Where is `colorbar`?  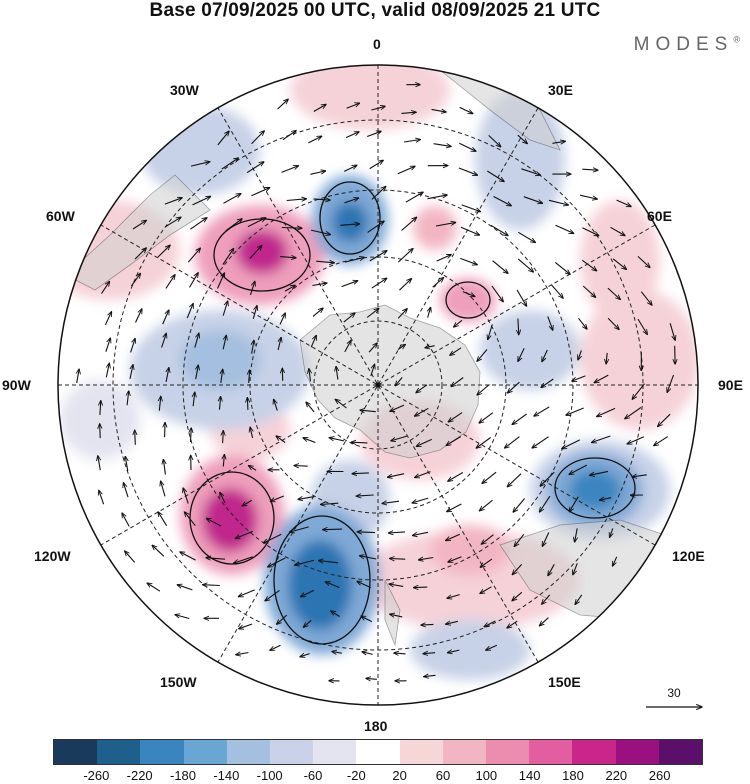 colorbar is located at coordinates (378, 752).